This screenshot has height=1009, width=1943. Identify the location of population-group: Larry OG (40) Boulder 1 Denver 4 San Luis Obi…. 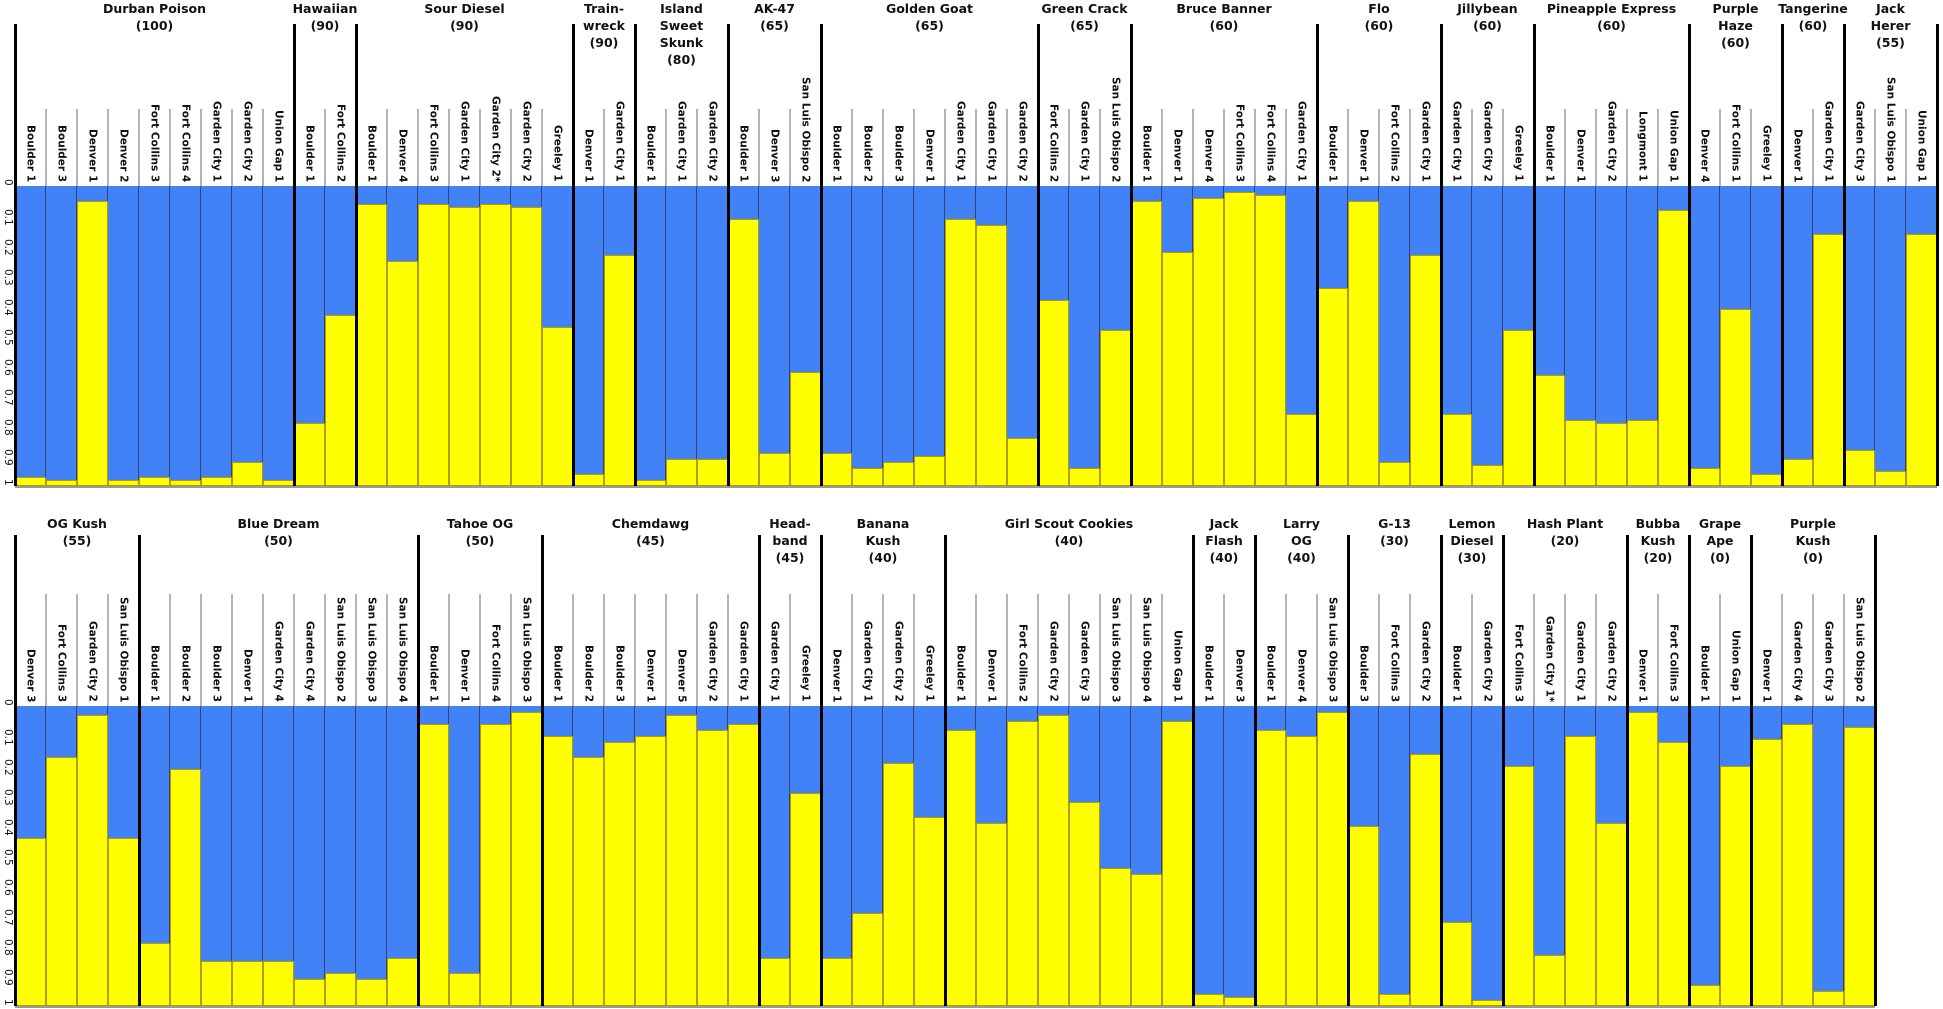
(1301, 760).